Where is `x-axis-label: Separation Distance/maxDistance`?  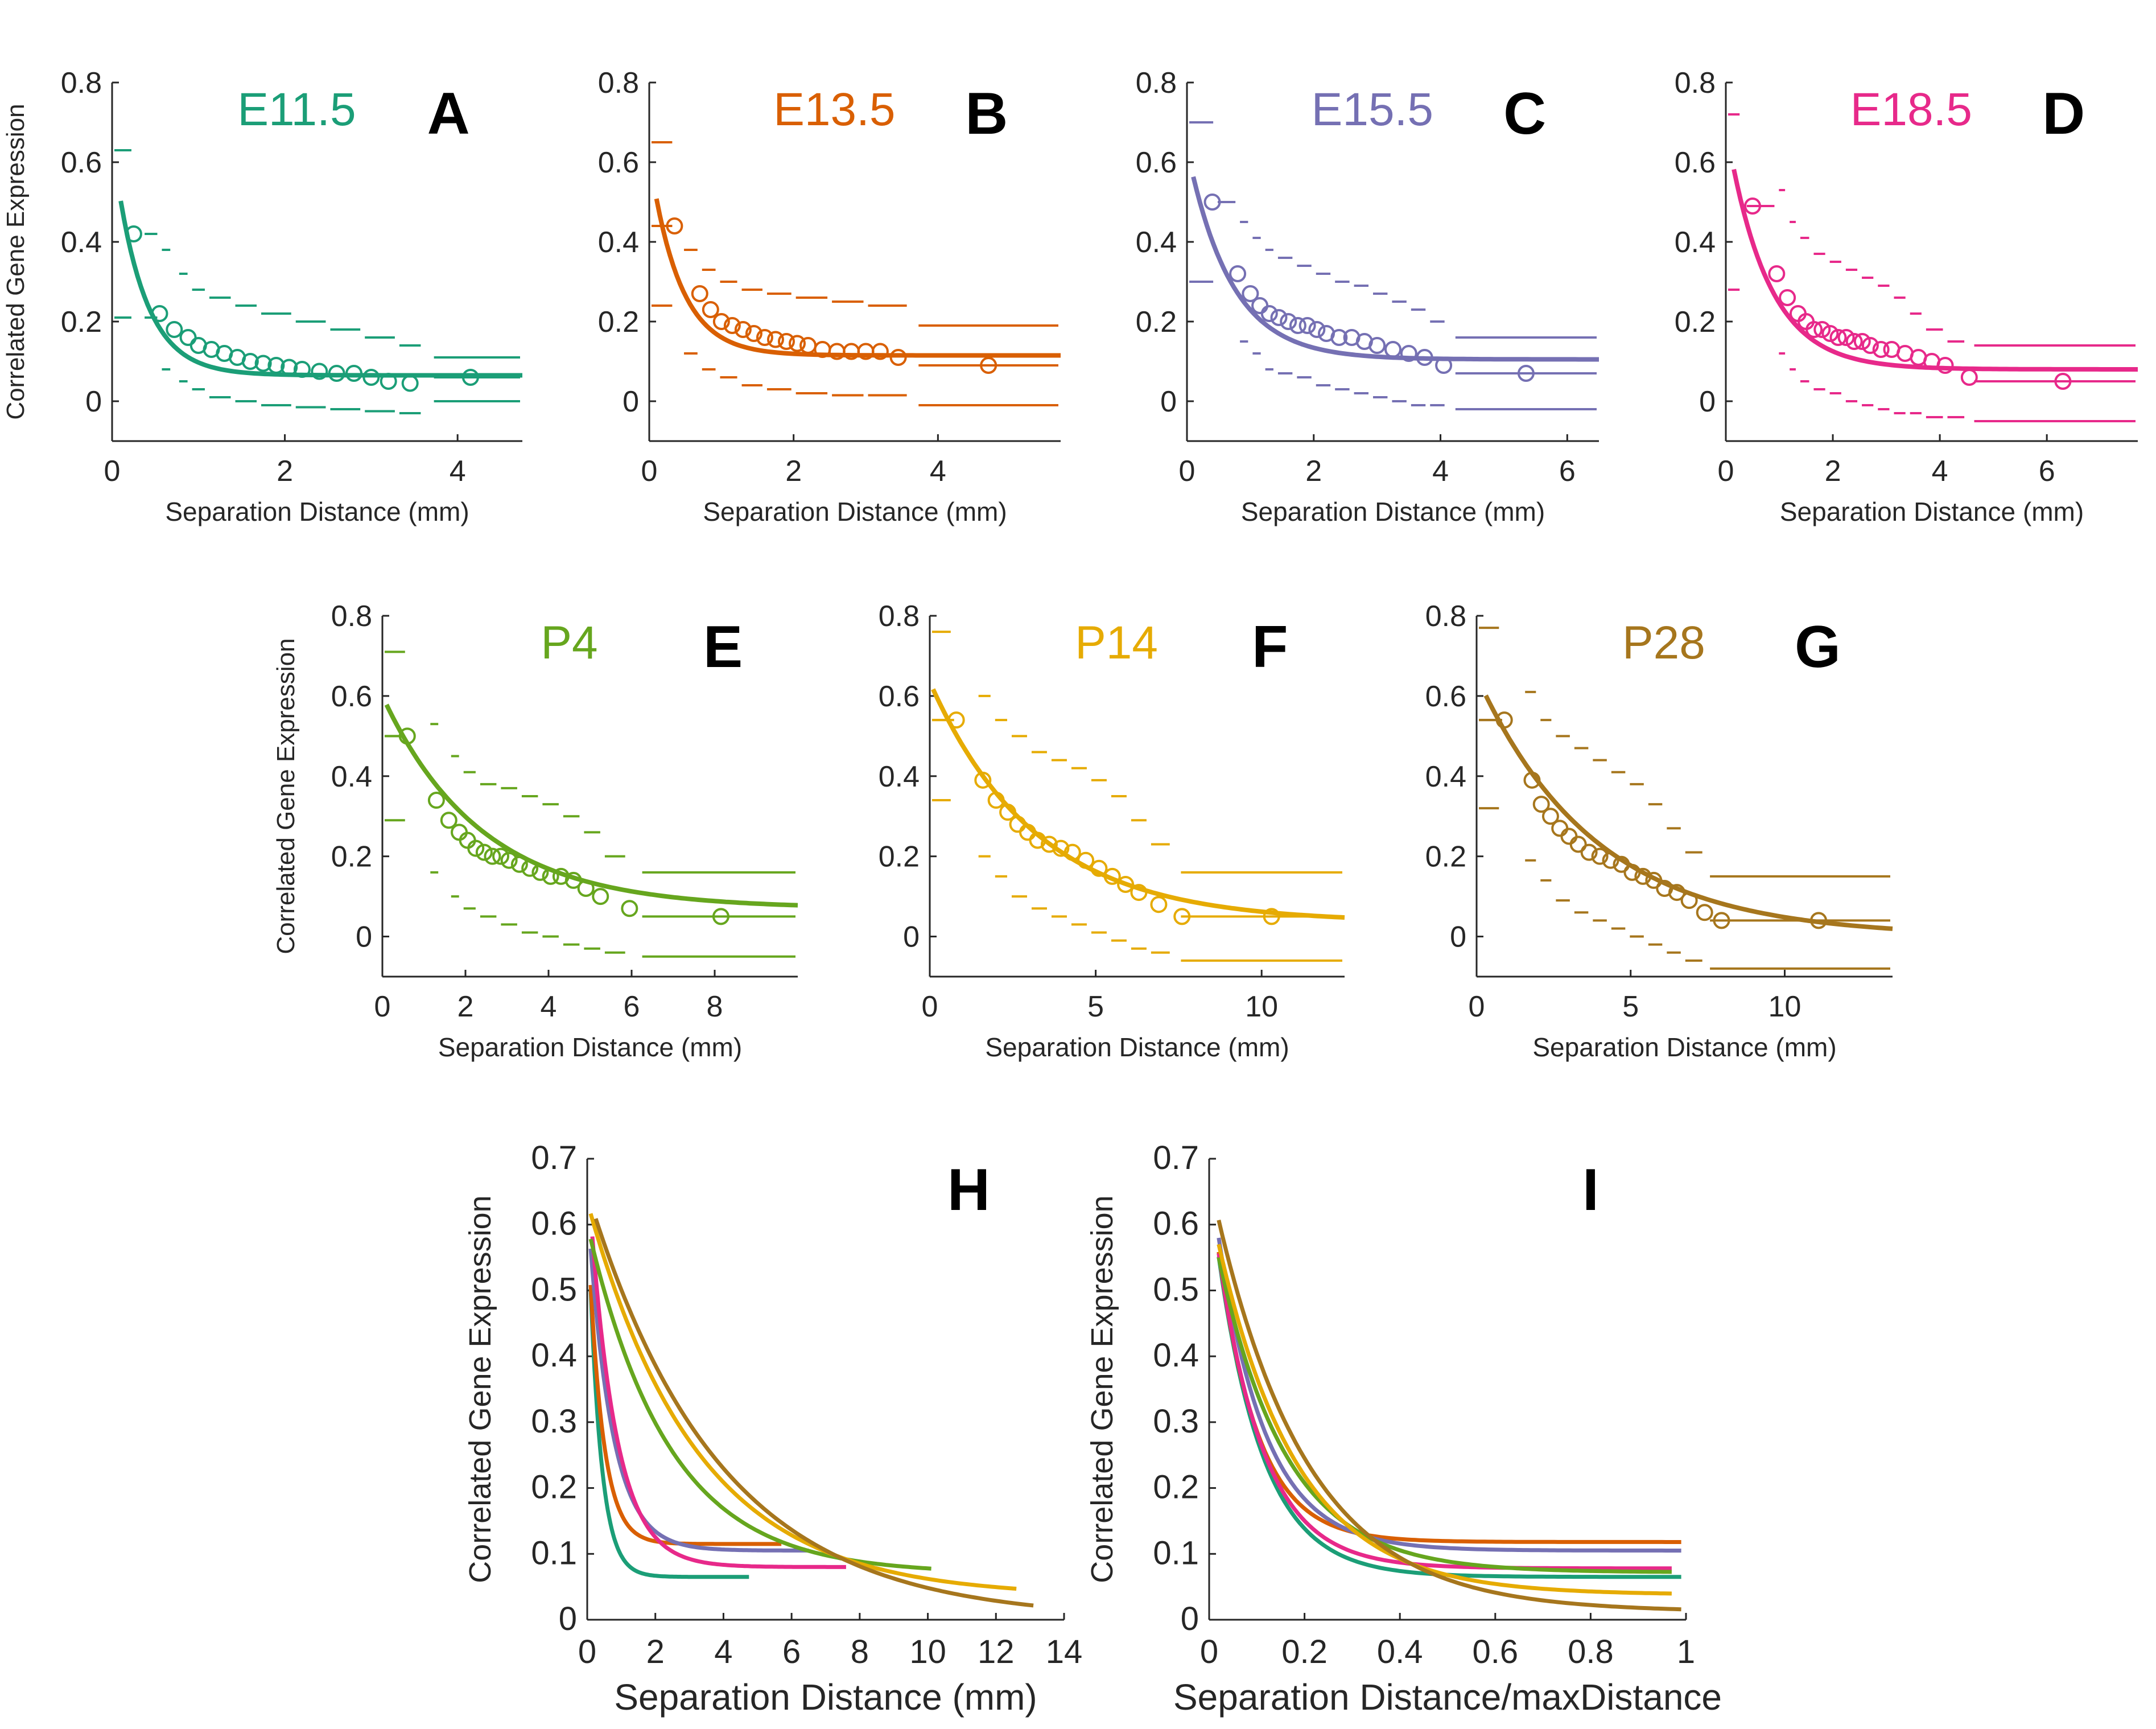
x-axis-label: Separation Distance/maxDistance is located at coordinates (1447, 1698).